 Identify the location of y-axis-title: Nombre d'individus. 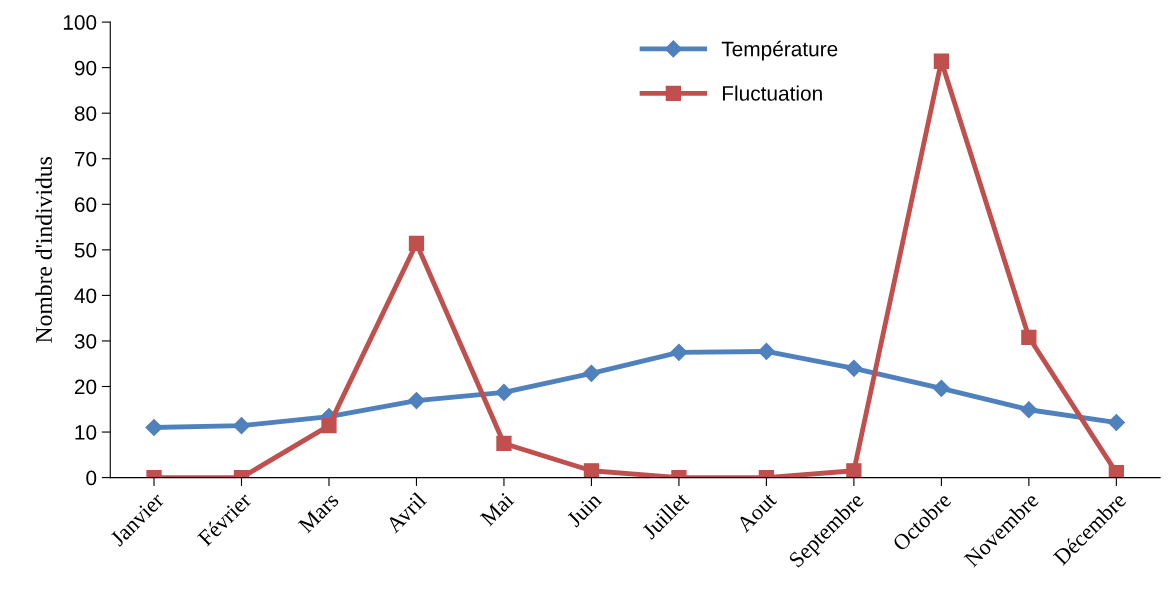
(43, 250).